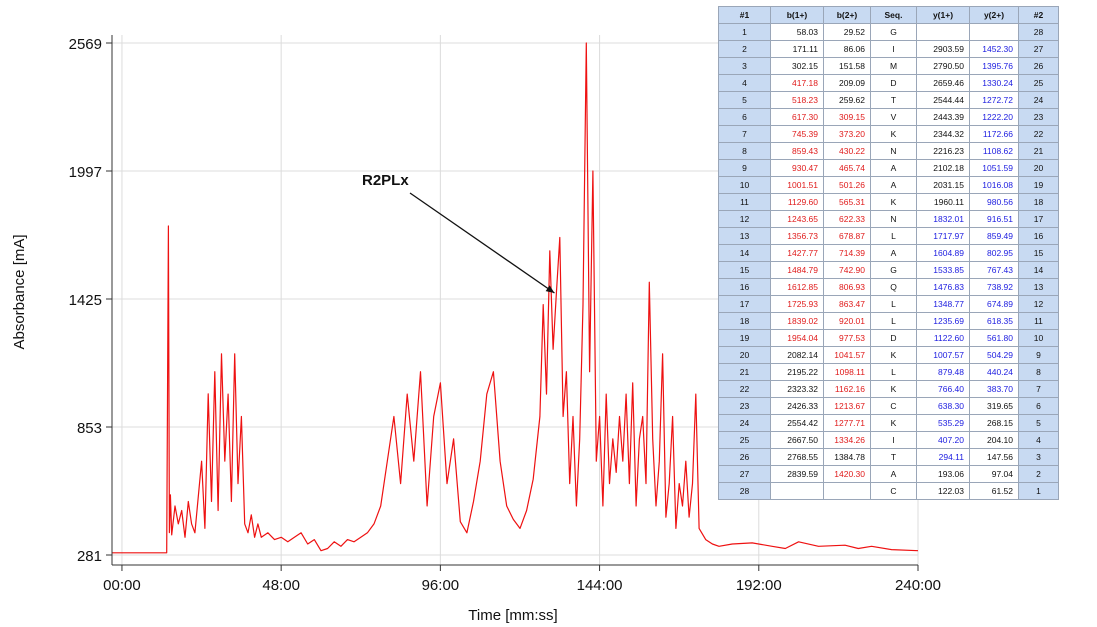 The width and height of the screenshot is (1097, 627). What do you see at coordinates (1038, 423) in the screenshot?
I see `cell-index-2: 5` at bounding box center [1038, 423].